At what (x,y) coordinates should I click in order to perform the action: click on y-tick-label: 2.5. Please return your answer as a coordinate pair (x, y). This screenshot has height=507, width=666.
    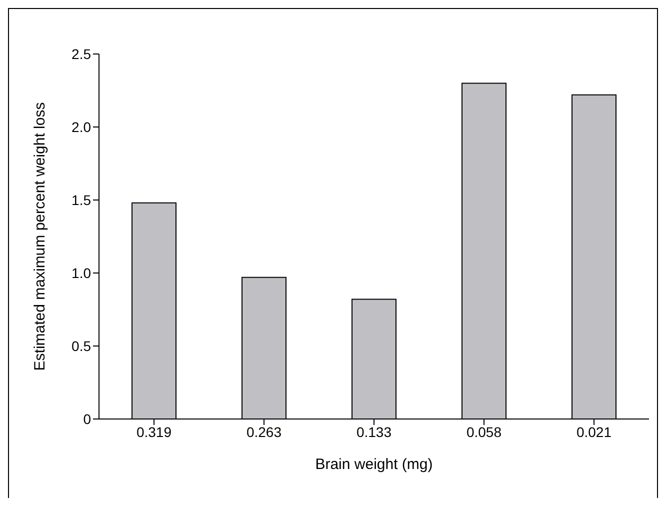
    Looking at the image, I should click on (82, 54).